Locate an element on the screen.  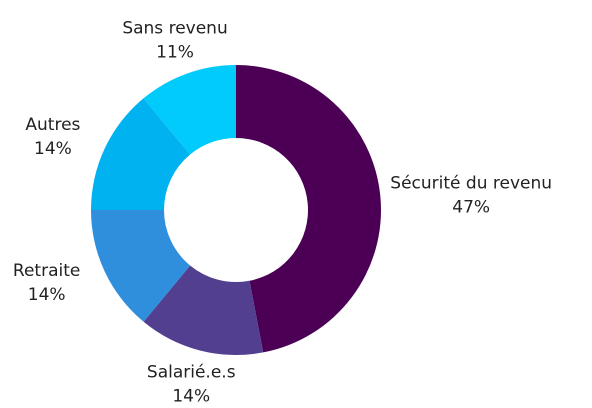
slice-label: Retraite is located at coordinates (46, 271).